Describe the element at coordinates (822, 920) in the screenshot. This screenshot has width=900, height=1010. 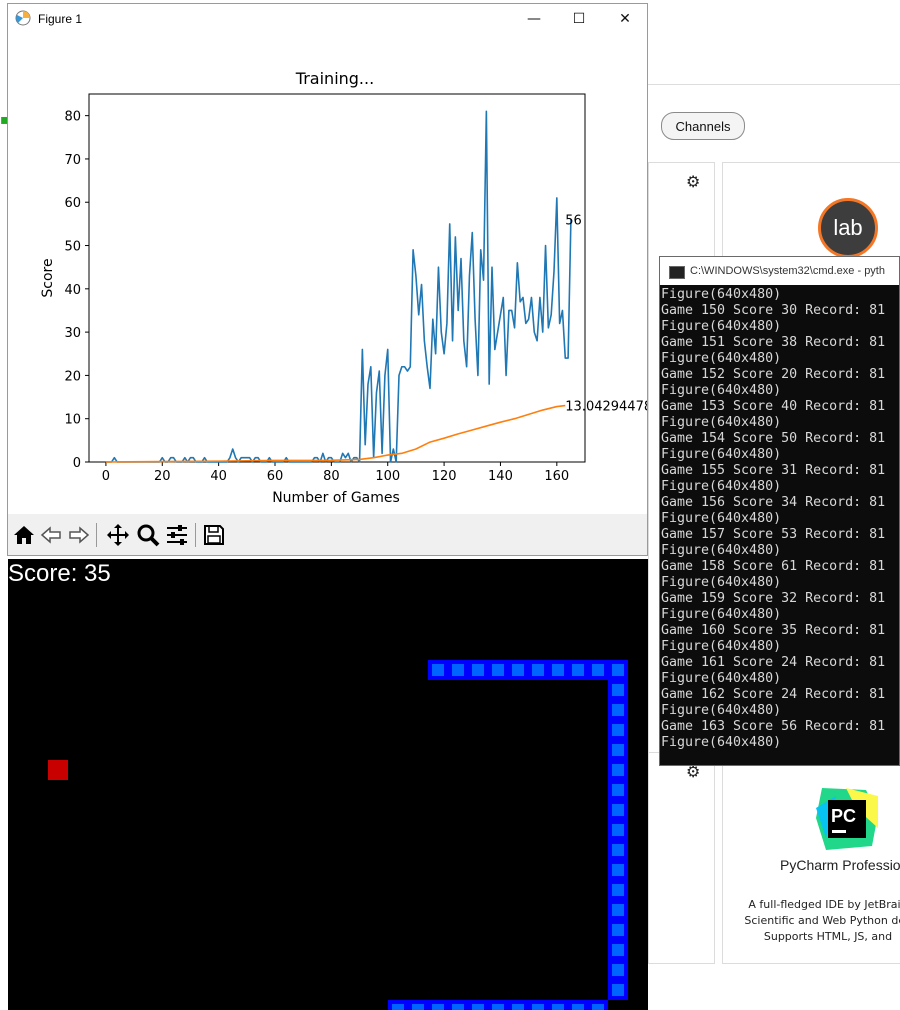
I see `pycharm-desc-line: Scientific and Web Python dev` at that location.